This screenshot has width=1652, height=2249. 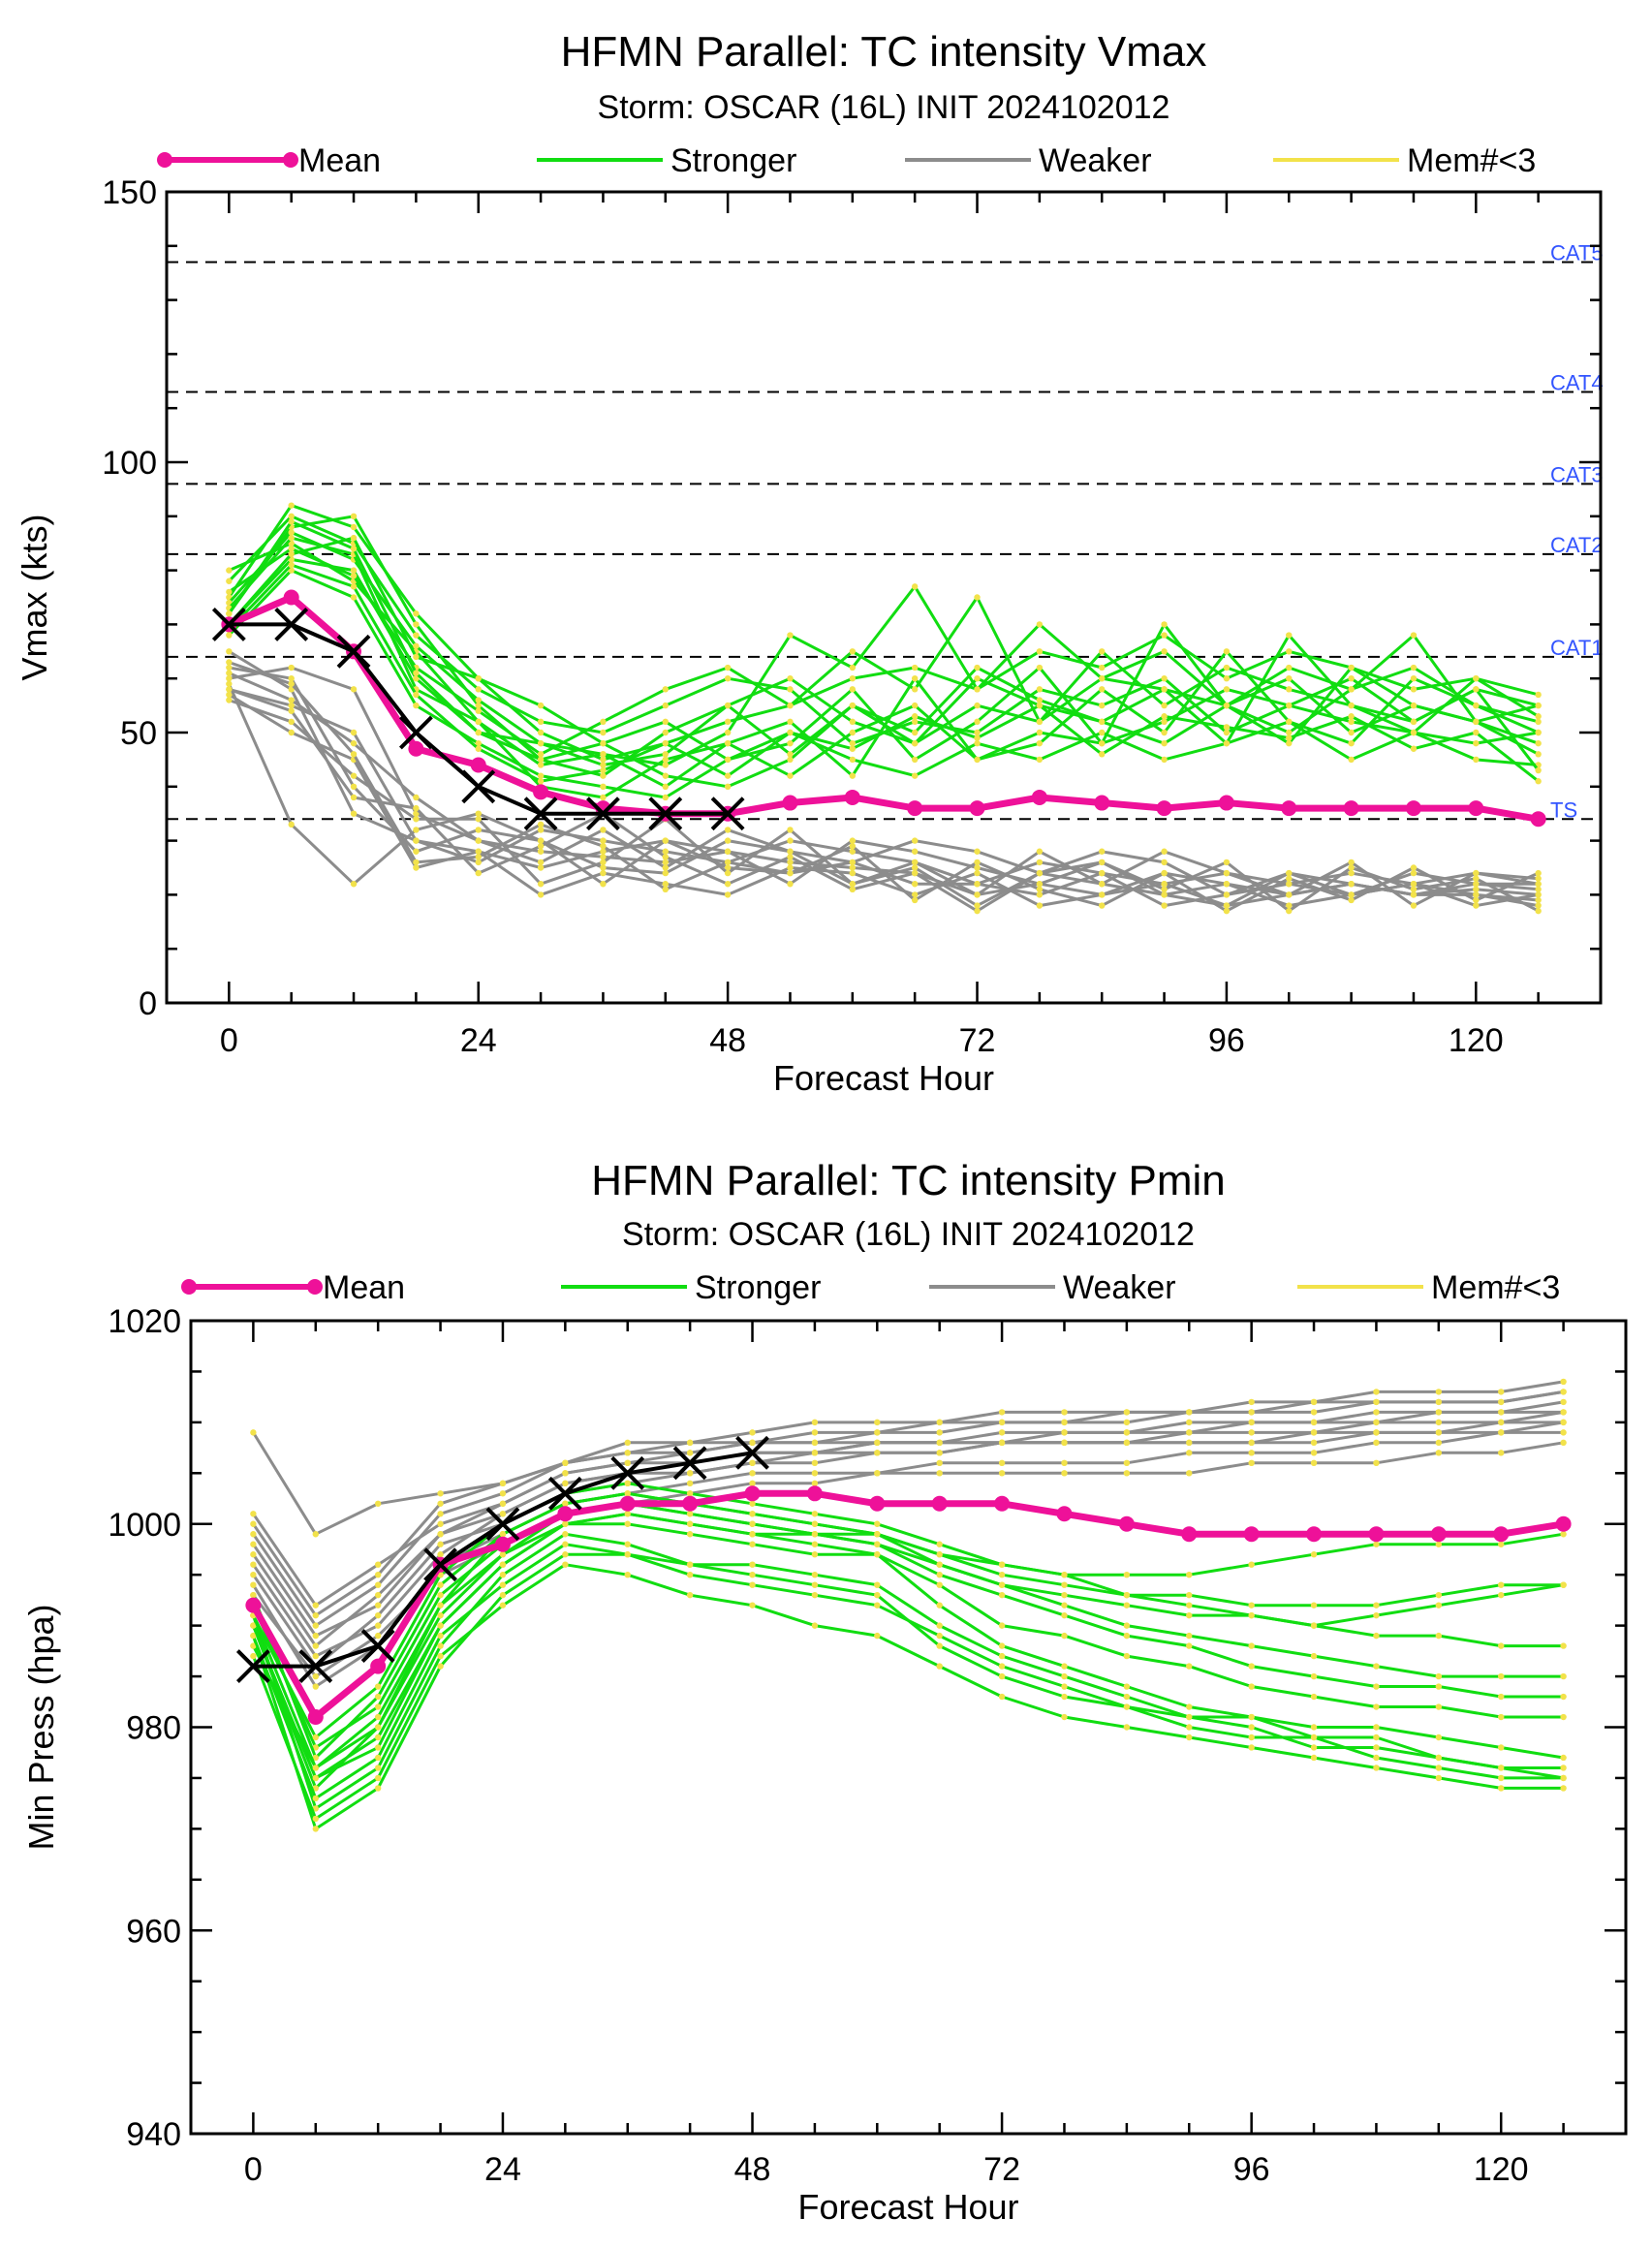 I want to click on plot-data, so click(x=878, y=708).